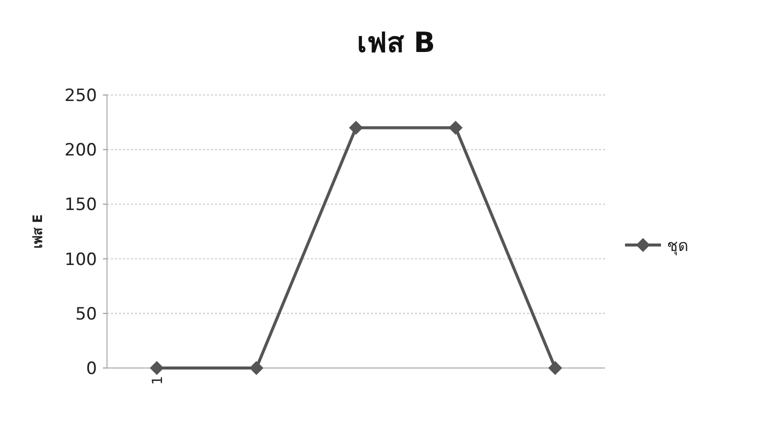 The image size is (759, 436). I want to click on y-tick-label: 250, so click(80, 96).